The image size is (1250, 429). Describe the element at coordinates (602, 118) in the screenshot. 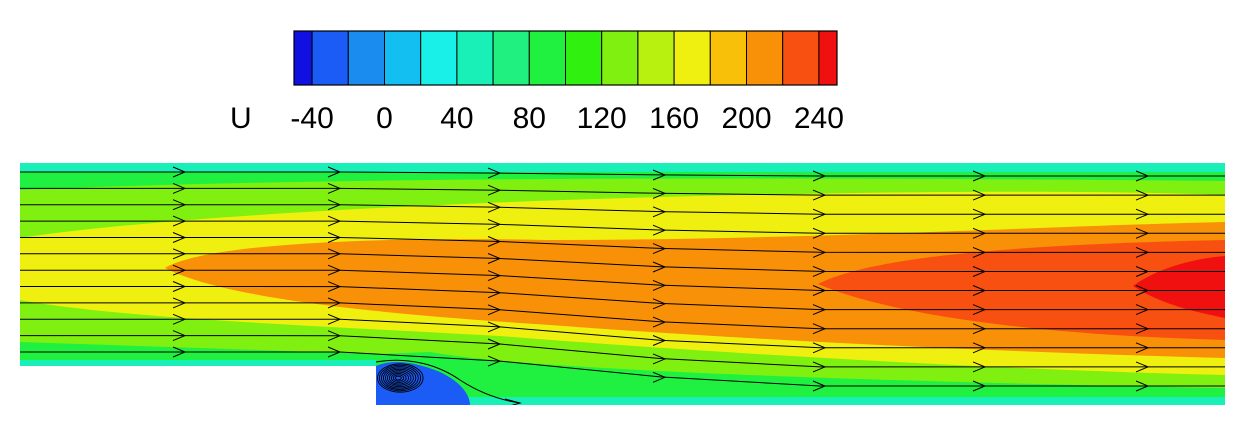

I see `colorbar-tick-label: 120` at that location.